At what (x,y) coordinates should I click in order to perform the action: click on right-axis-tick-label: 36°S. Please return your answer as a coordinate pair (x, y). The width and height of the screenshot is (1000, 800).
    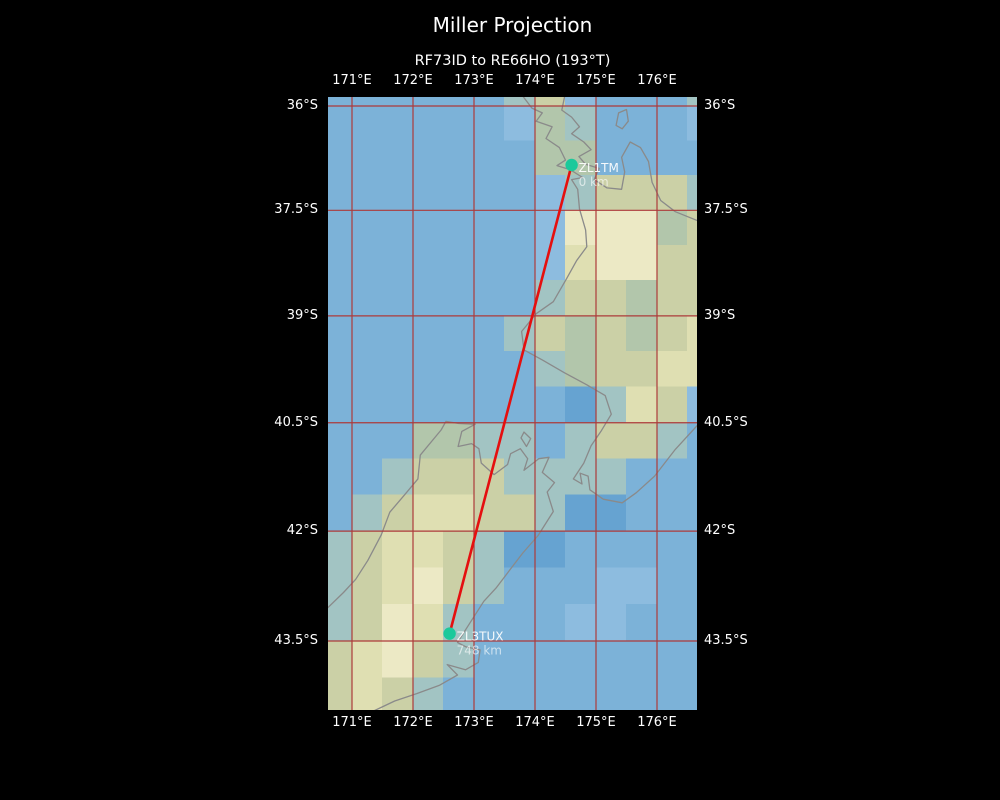
    Looking at the image, I should click on (720, 105).